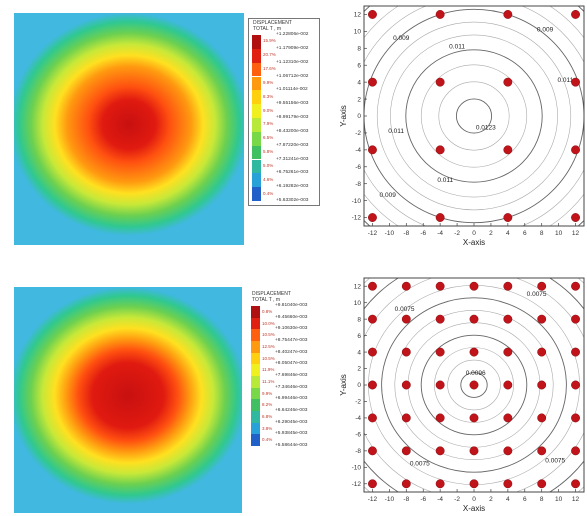  Describe the element at coordinates (292, 159) in the screenshot. I see `legend-value: +7.31241e-003` at that location.